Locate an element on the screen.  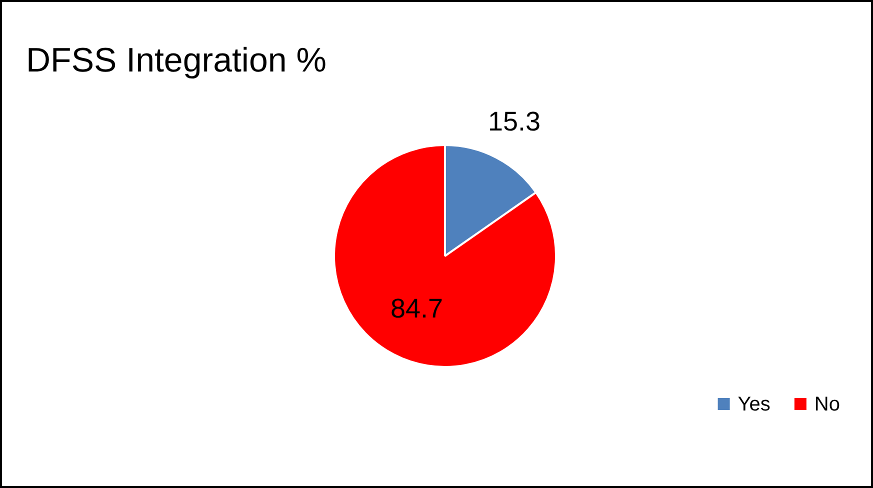
chart-title: DFSS Integration % is located at coordinates (176, 60).